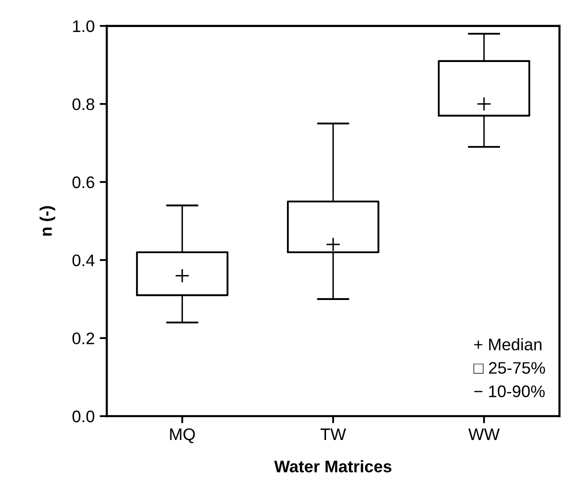 The image size is (568, 489). Describe the element at coordinates (83, 182) in the screenshot. I see `y-tick-label: 0.6` at that location.